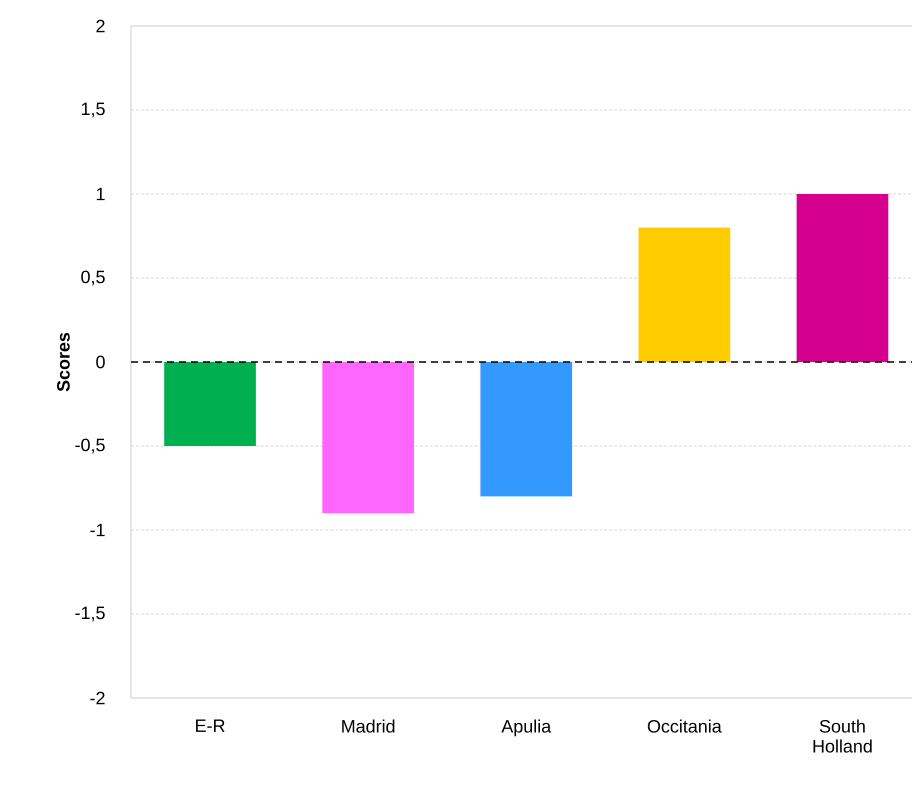  I want to click on y-tick-label: 0, so click(100, 362).